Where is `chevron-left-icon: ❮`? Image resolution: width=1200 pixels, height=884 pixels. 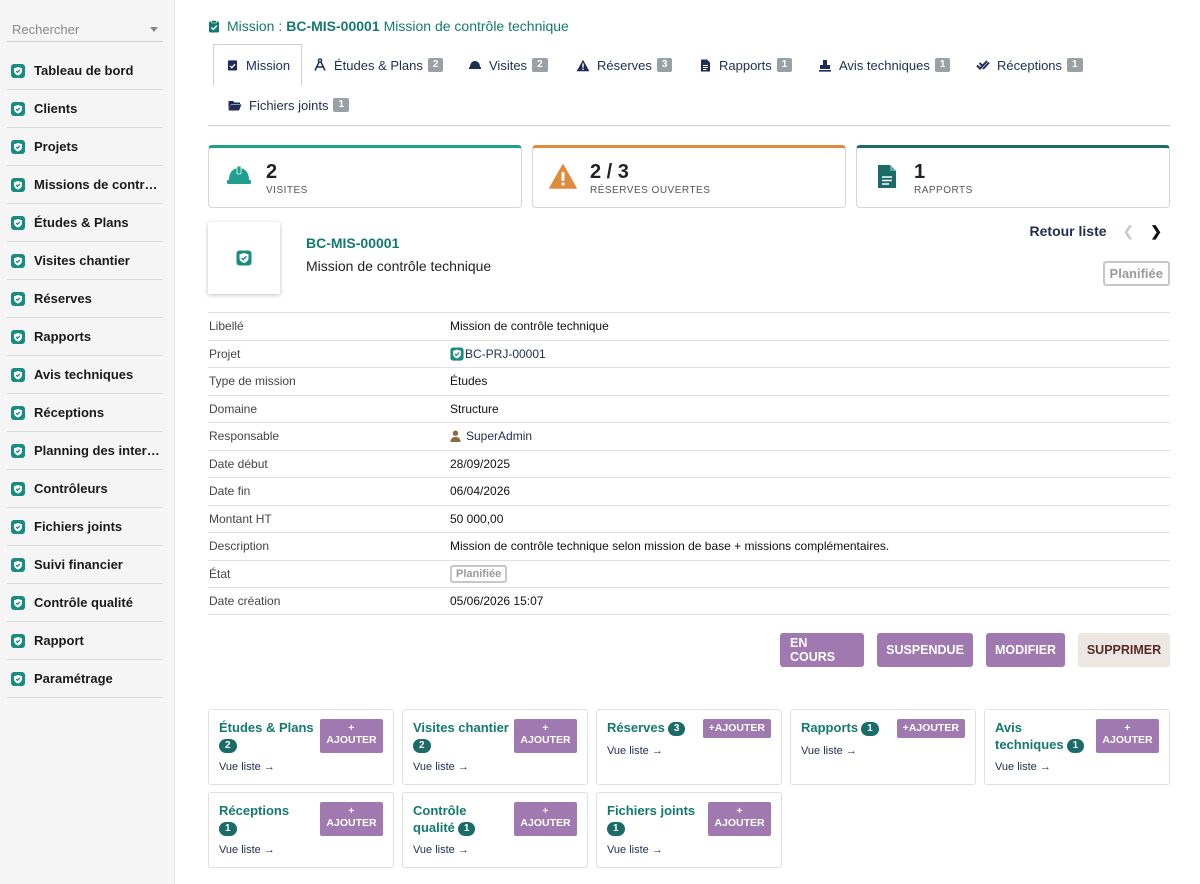
chevron-left-icon: ❮ is located at coordinates (1128, 230).